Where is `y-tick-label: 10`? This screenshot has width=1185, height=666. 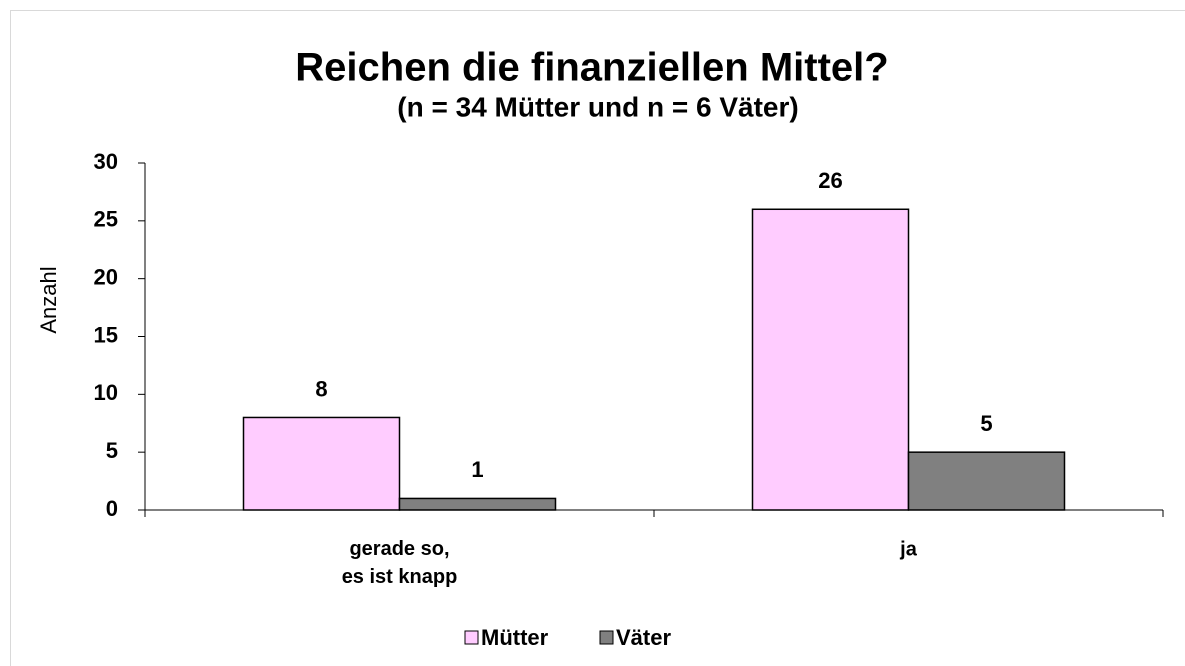 y-tick-label: 10 is located at coordinates (106, 392).